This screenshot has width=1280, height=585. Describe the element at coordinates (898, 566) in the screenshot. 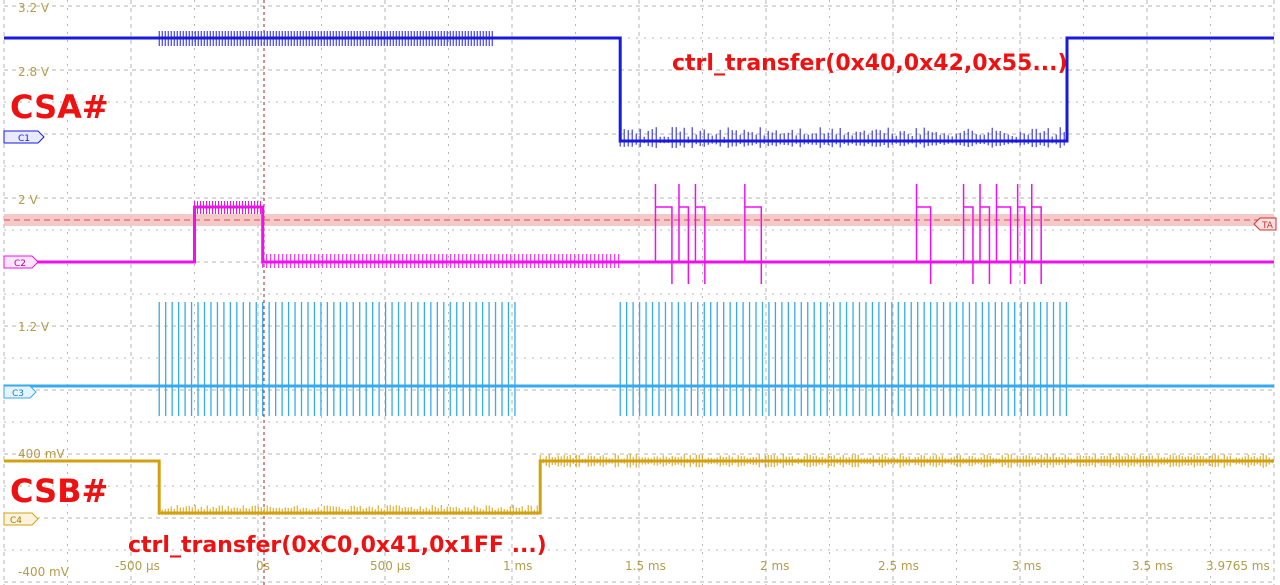

I see `x-tick-label: 2.5 ms` at that location.